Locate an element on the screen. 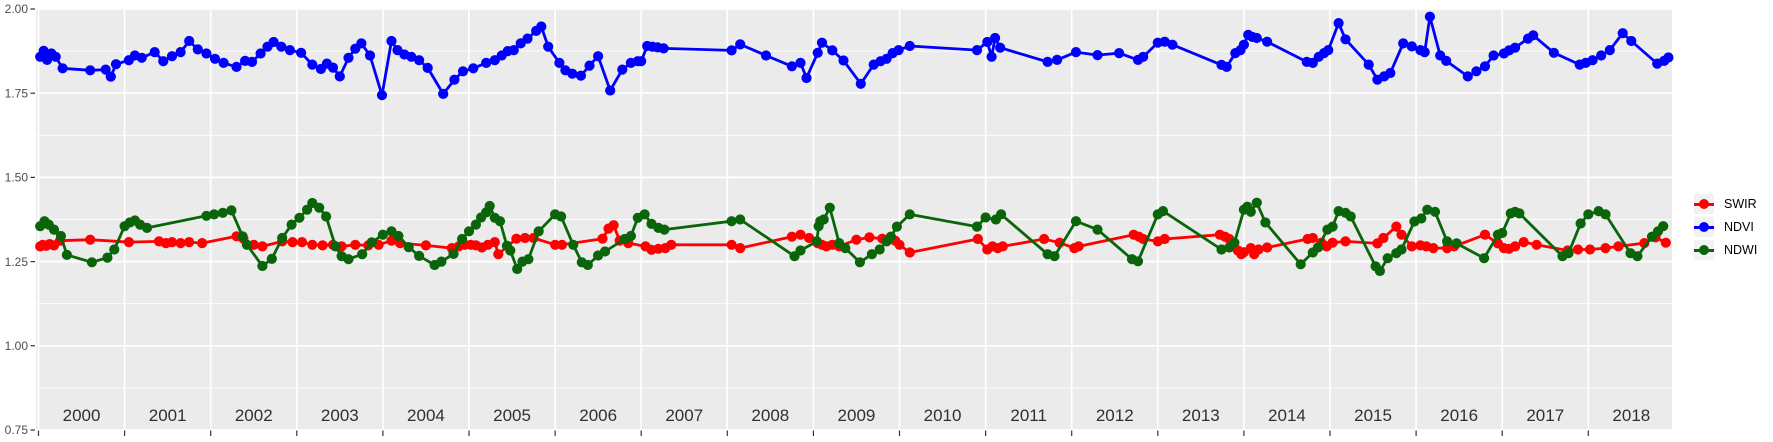 Image resolution: width=1773 pixels, height=442 pixels. y-axis-tick-label: 1.00 is located at coordinates (17, 346).